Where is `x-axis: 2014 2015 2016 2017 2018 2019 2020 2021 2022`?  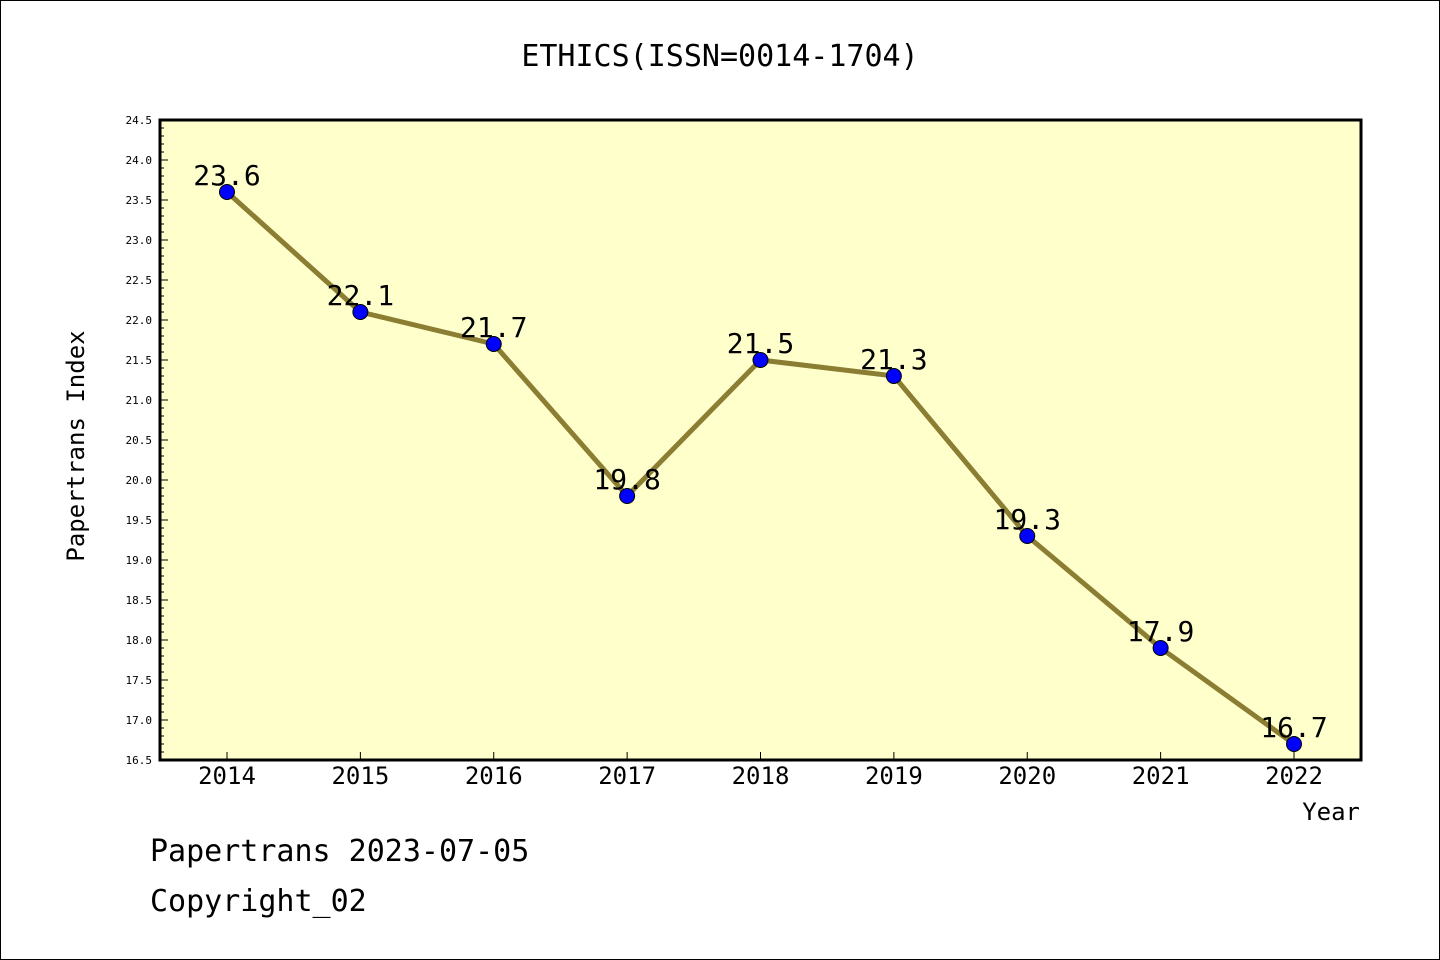 x-axis: 2014 2015 2016 2017 2018 2019 2020 2021 2022 is located at coordinates (760, 771).